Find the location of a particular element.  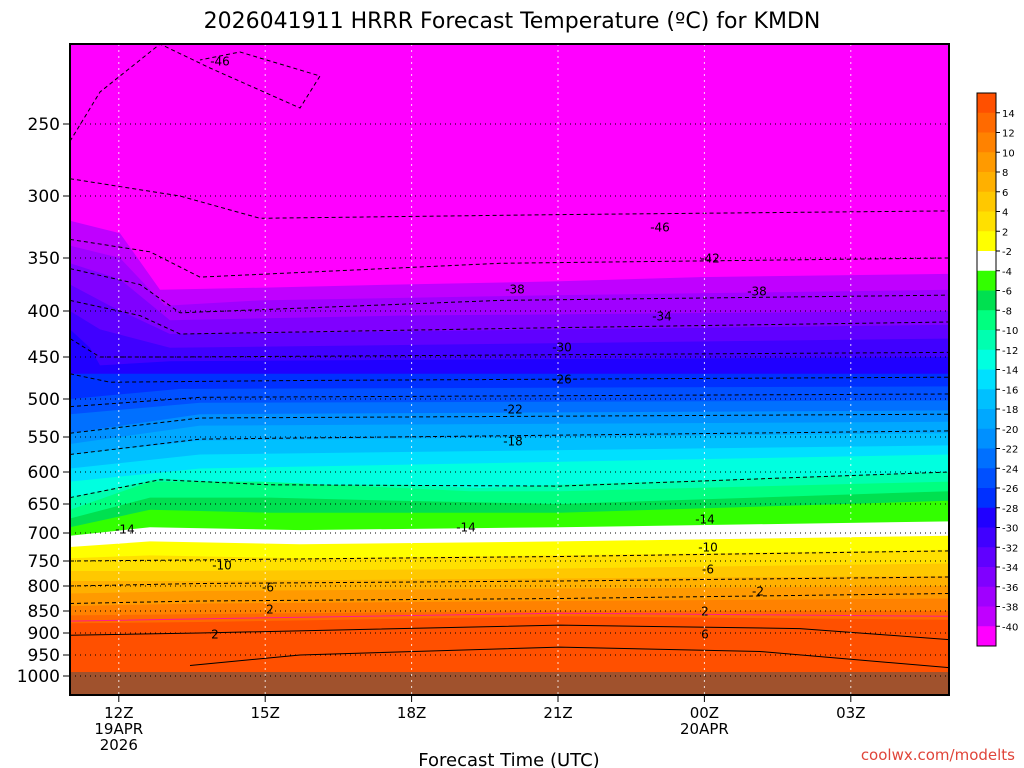

y-tick-label: 700 is located at coordinates (44, 534).